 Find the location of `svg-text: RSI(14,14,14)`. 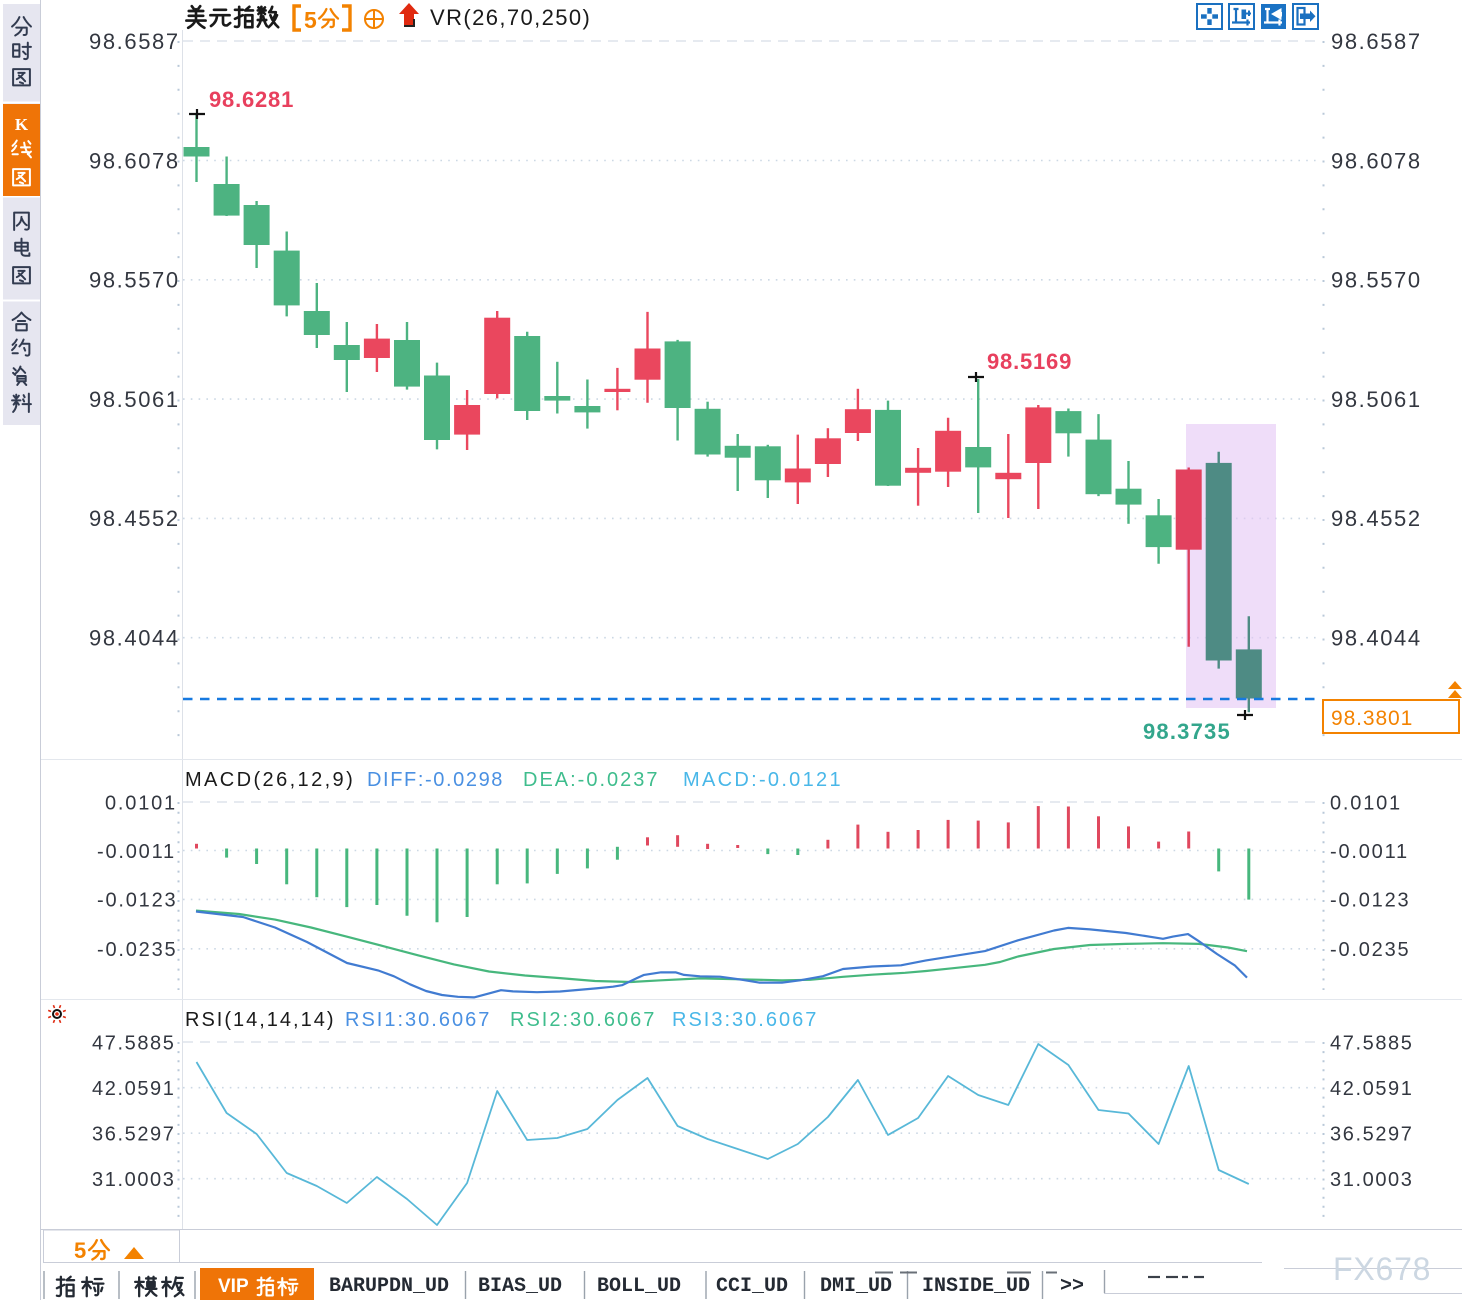

svg-text: RSI(14,14,14) is located at coordinates (260, 1020).